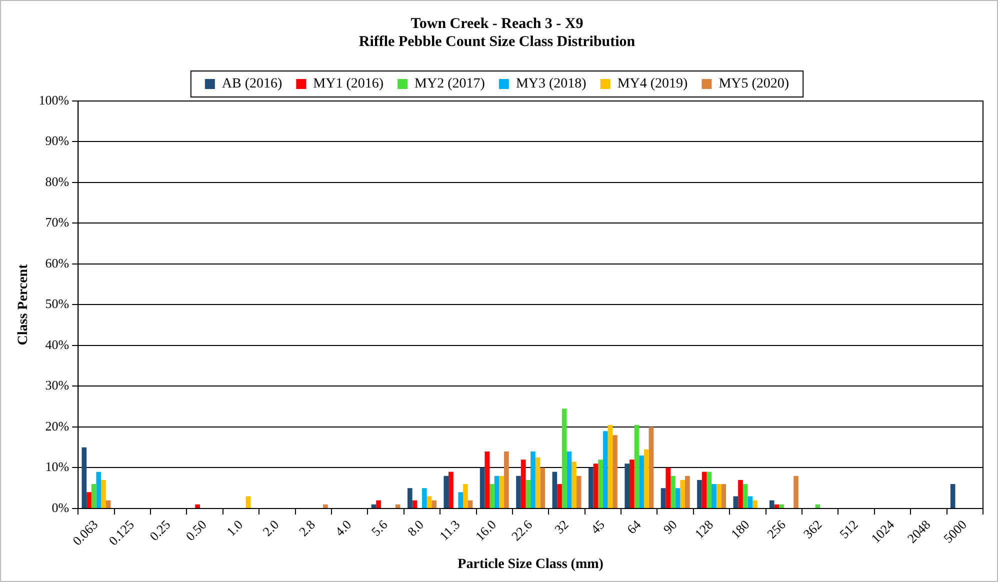  What do you see at coordinates (562, 526) in the screenshot?
I see `x-tick-label: 32` at bounding box center [562, 526].